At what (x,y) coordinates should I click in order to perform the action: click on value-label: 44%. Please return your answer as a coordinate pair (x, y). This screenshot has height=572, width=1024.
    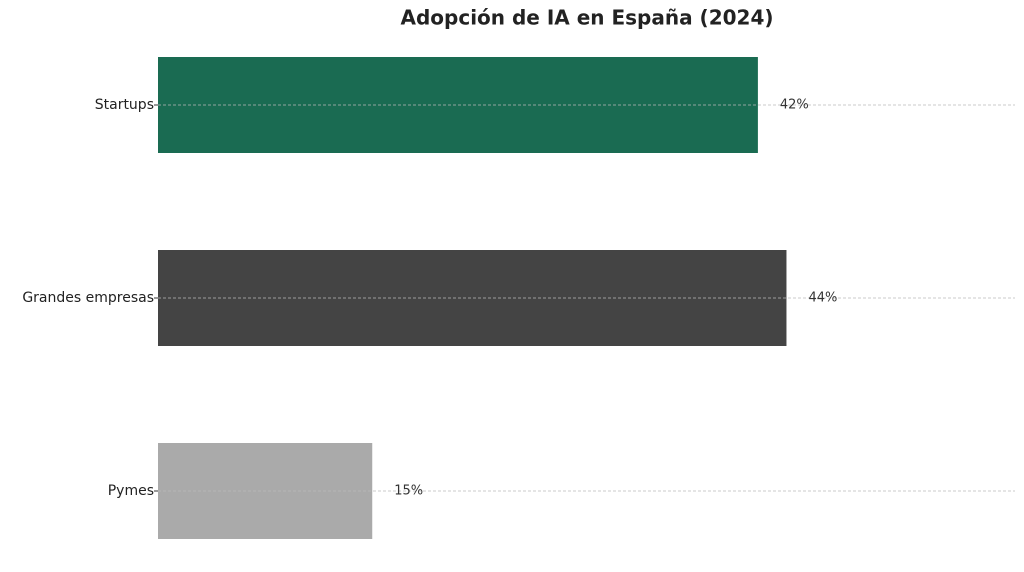
    Looking at the image, I should click on (822, 298).